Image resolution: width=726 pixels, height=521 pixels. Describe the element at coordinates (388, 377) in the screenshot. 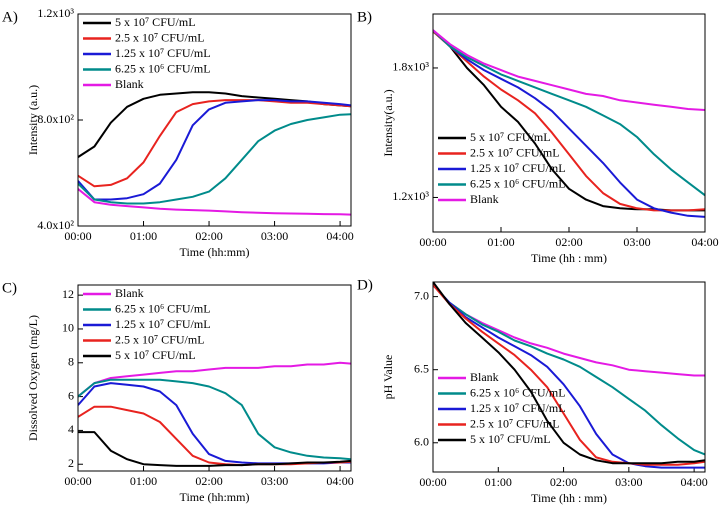

I see `y-axis-label: pH Value` at that location.